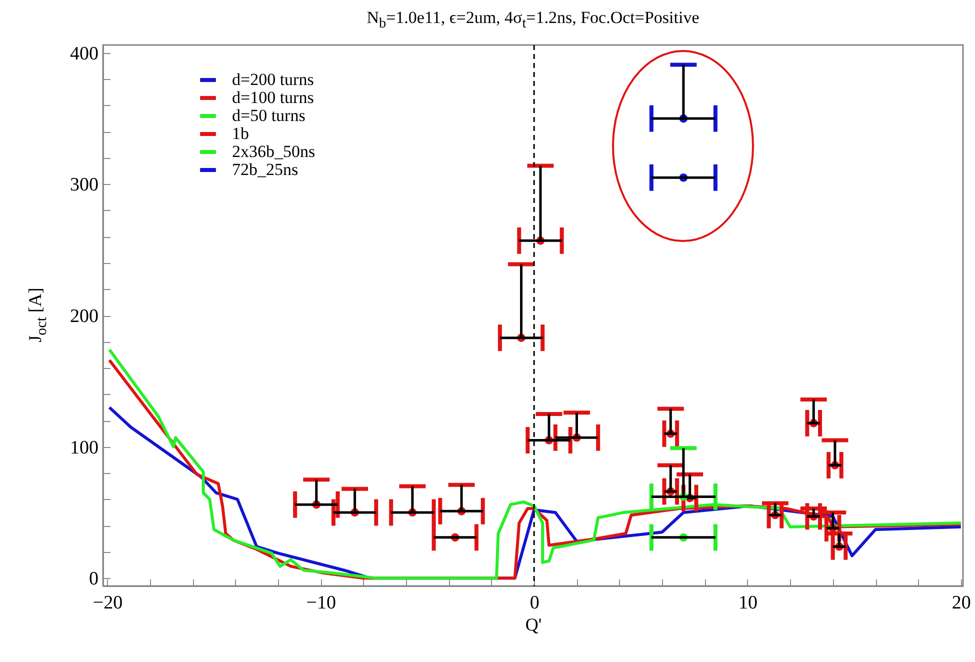 The width and height of the screenshot is (975, 662). I want to click on y-tick-label: 300, so click(84, 185).